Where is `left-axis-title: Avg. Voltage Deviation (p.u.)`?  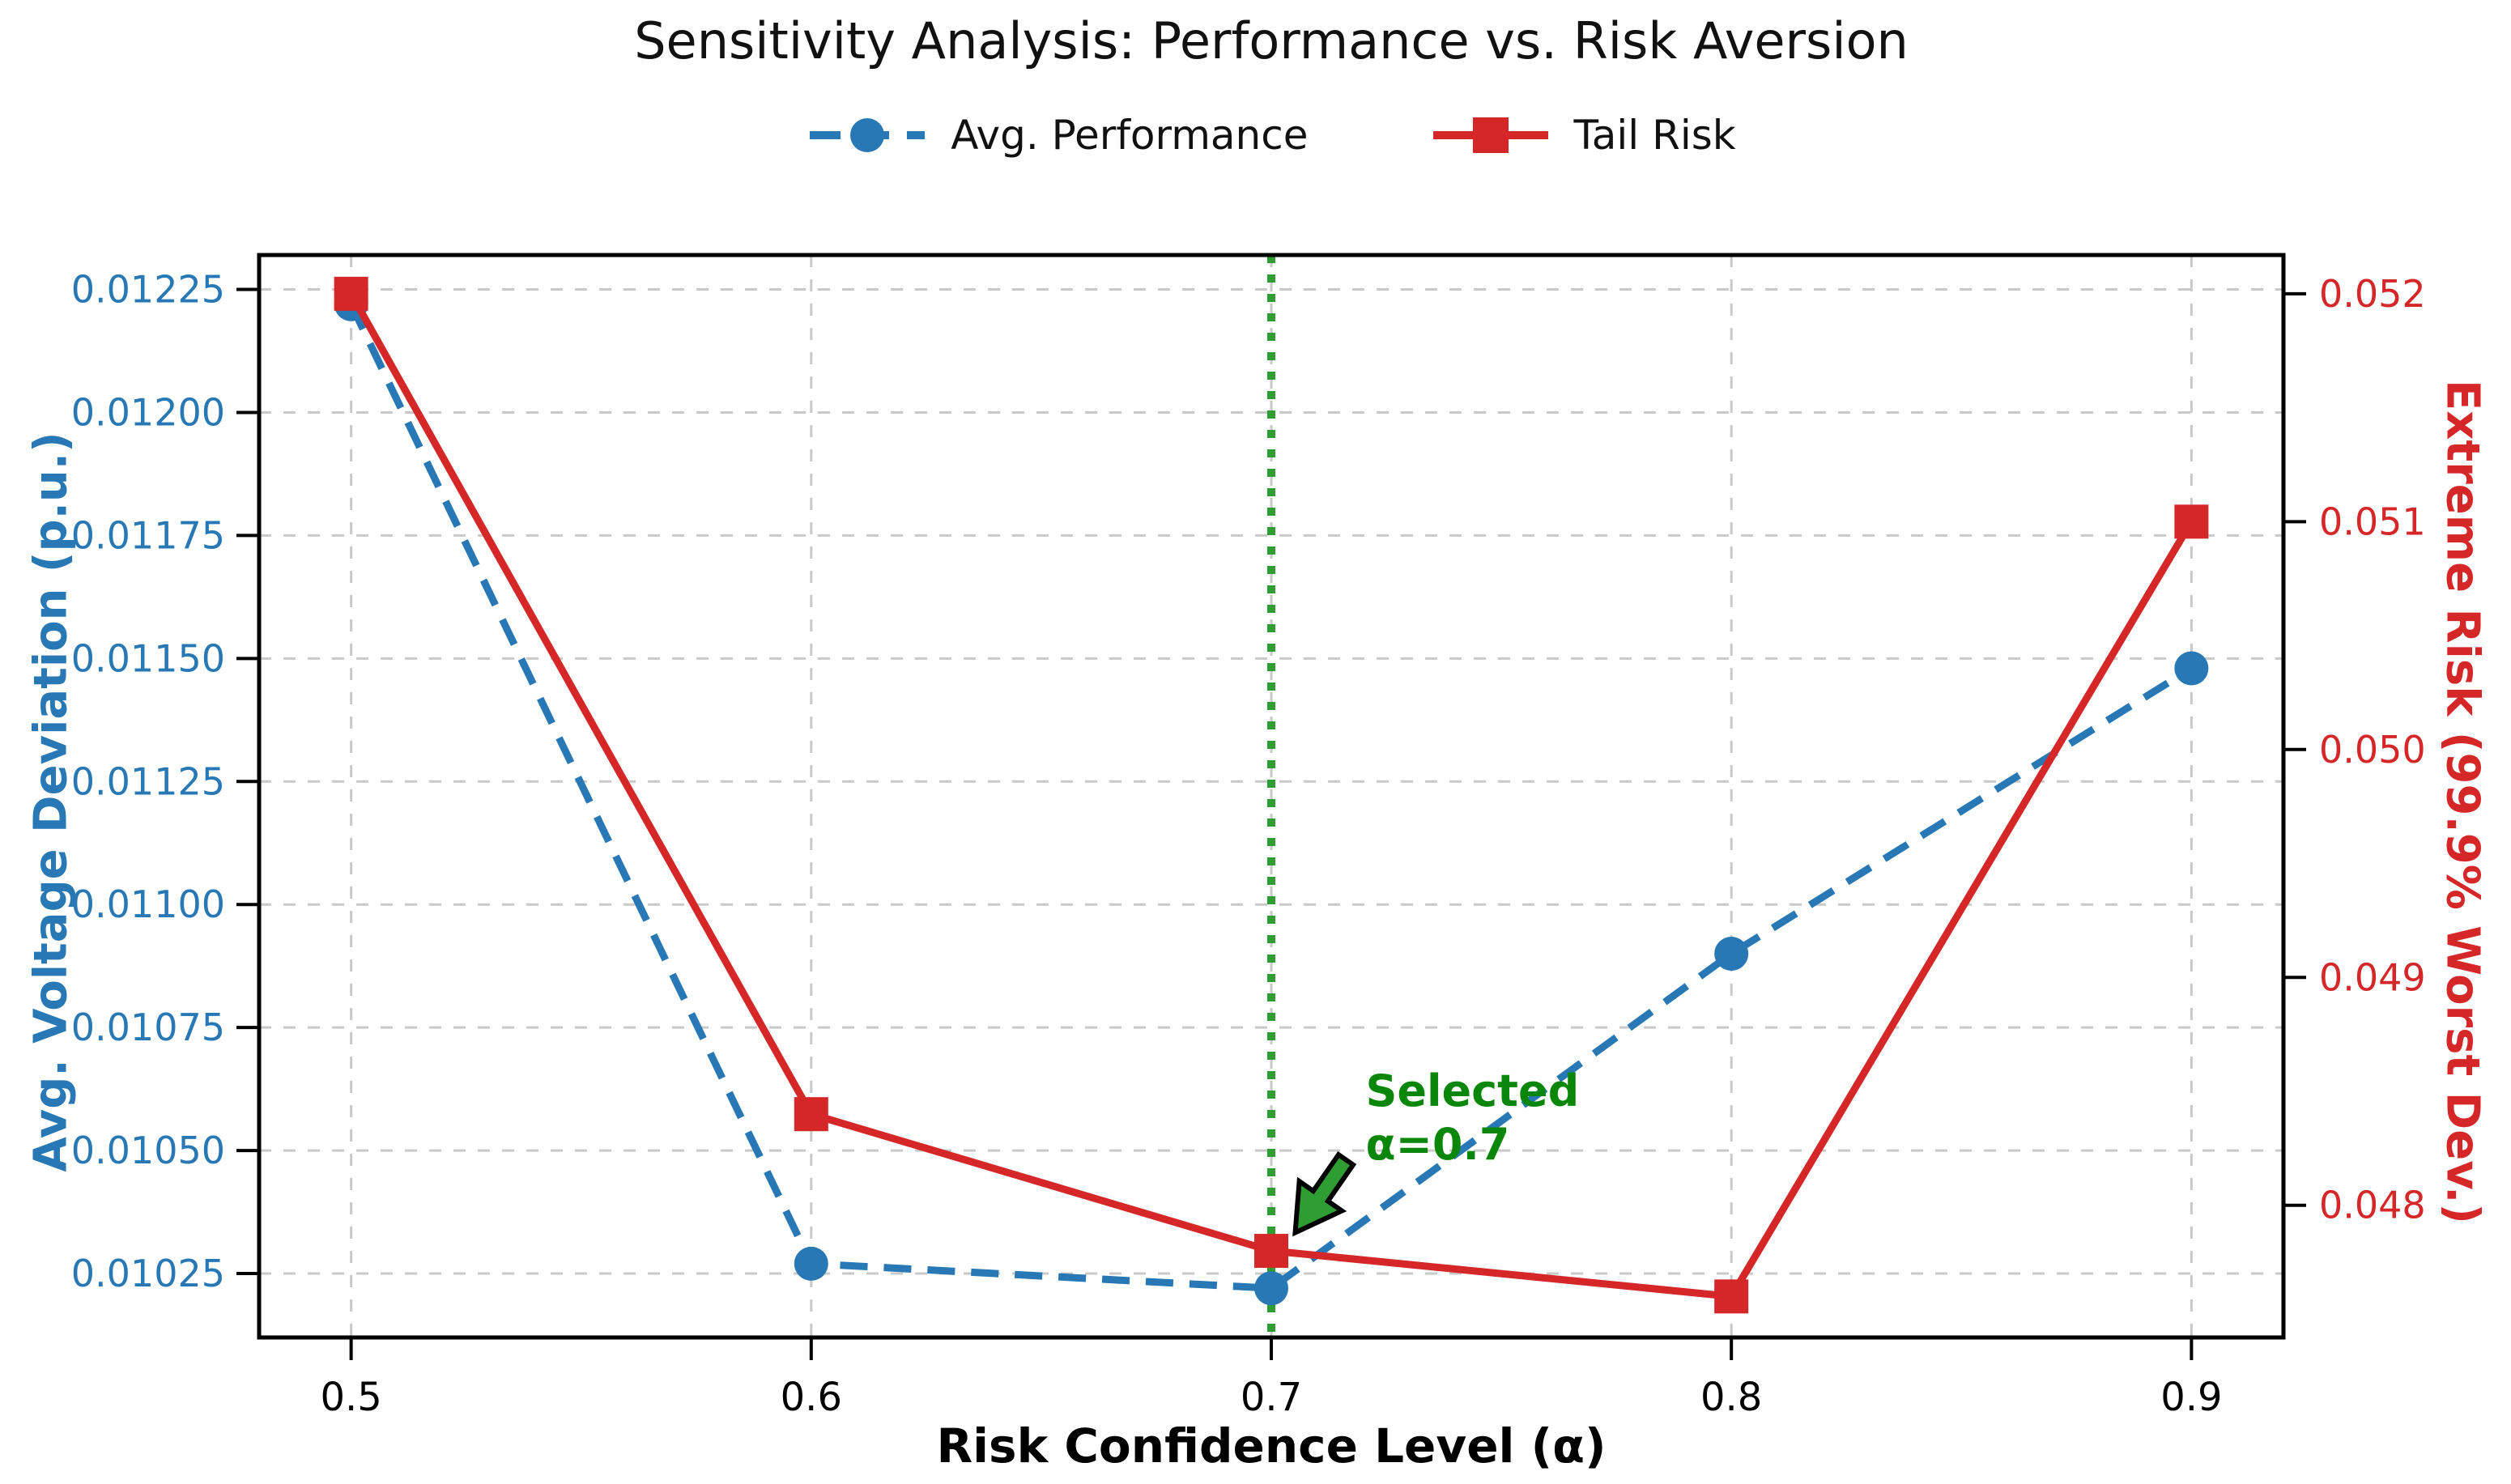
left-axis-title: Avg. Voltage Deviation (p.u.) is located at coordinates (51, 802).